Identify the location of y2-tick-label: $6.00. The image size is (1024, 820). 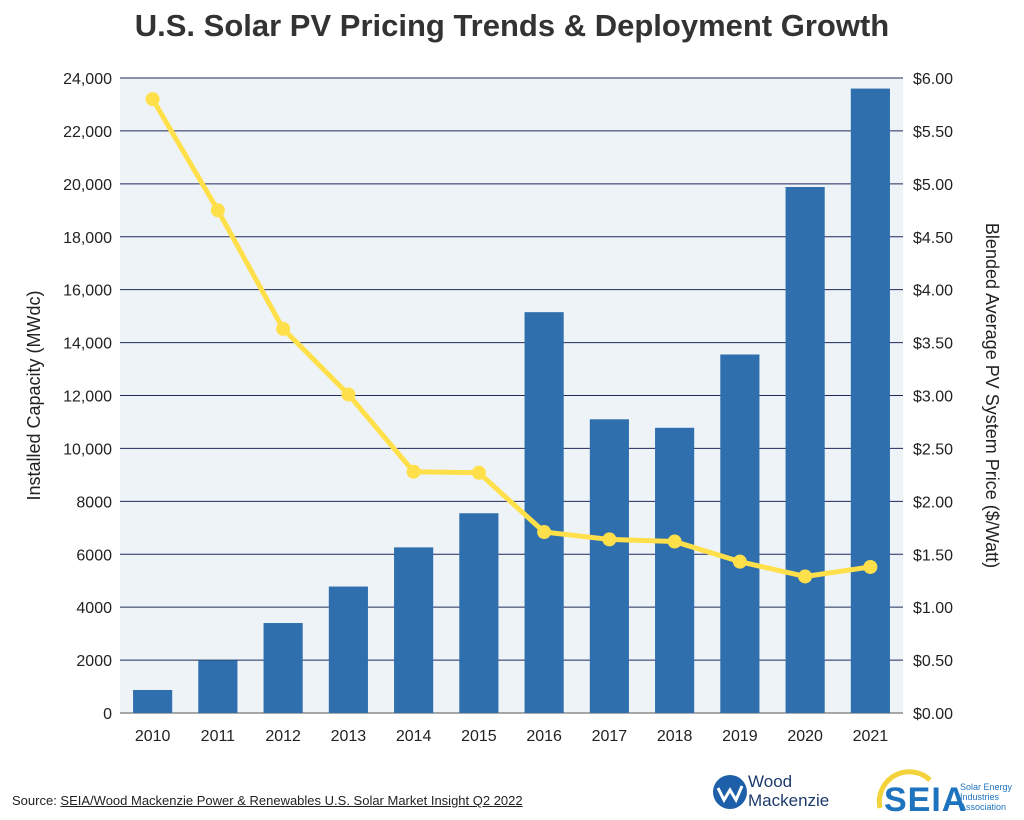
(933, 79).